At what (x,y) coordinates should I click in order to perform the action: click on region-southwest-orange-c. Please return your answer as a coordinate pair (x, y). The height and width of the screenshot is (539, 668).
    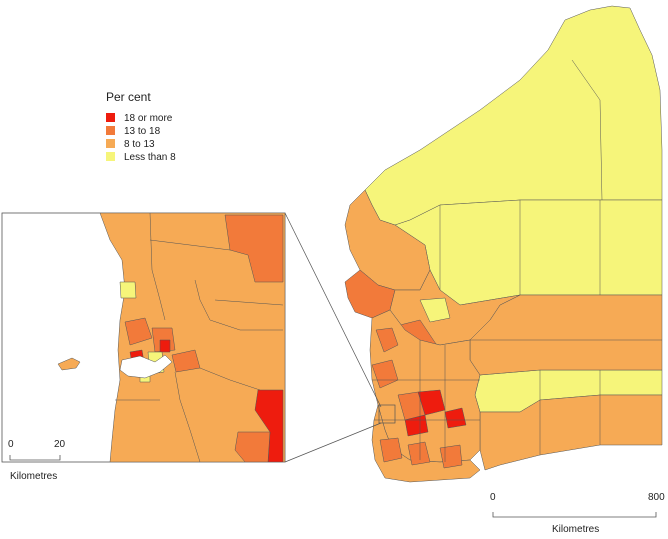
    Looking at the image, I should click on (451, 456).